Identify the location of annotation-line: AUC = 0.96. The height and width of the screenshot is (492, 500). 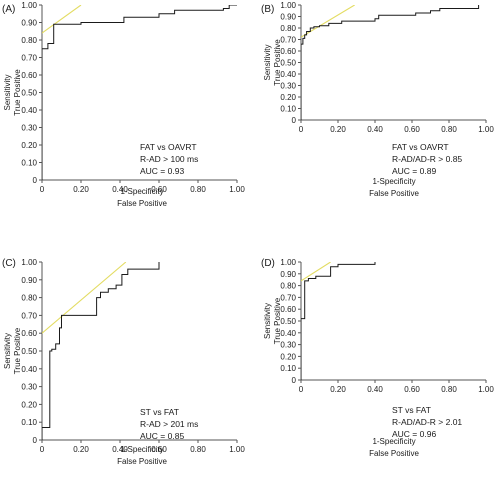
(414, 434).